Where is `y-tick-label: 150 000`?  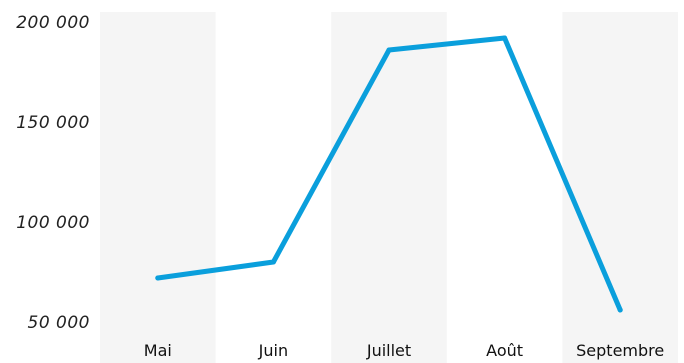
y-tick-label: 150 000 is located at coordinates (53, 123).